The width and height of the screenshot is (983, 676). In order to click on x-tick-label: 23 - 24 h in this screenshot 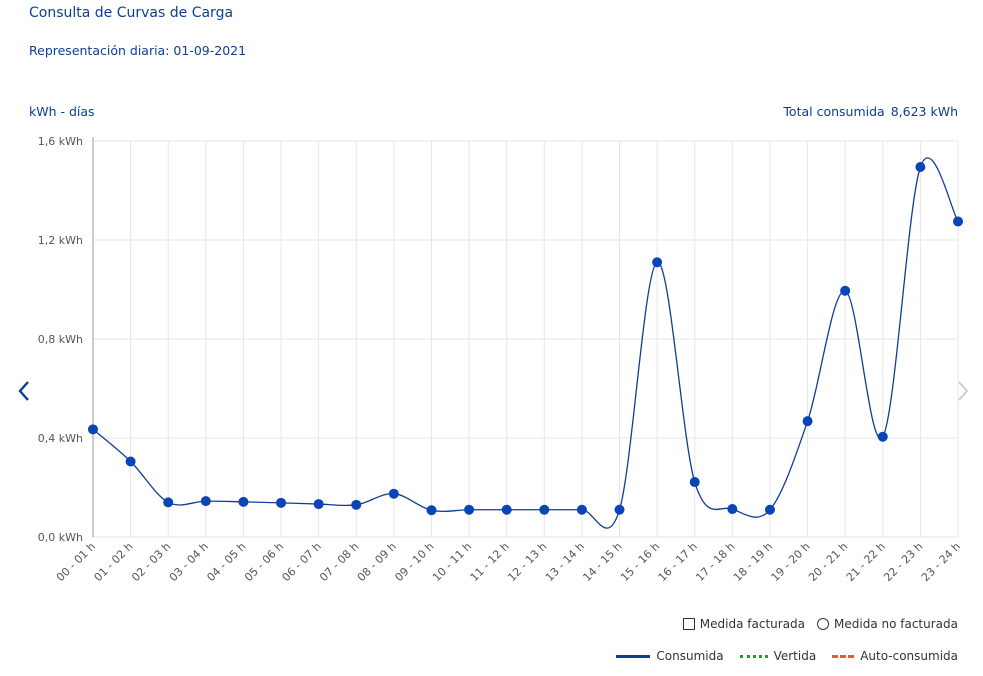, I will do `click(941, 562)`.